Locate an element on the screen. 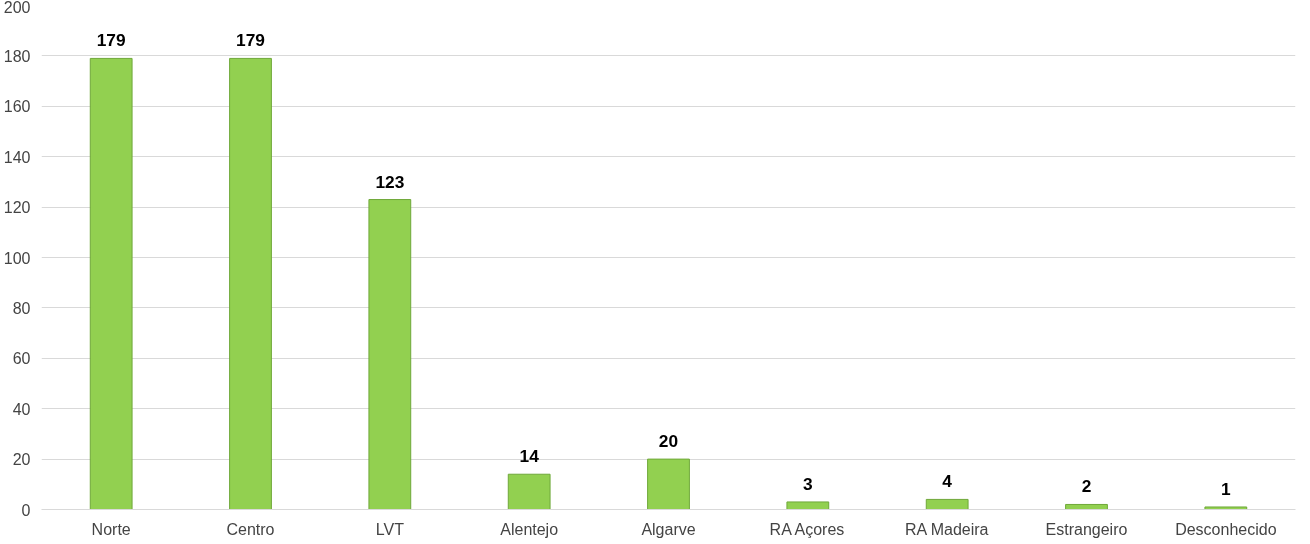  data-label: 20 is located at coordinates (668, 441).